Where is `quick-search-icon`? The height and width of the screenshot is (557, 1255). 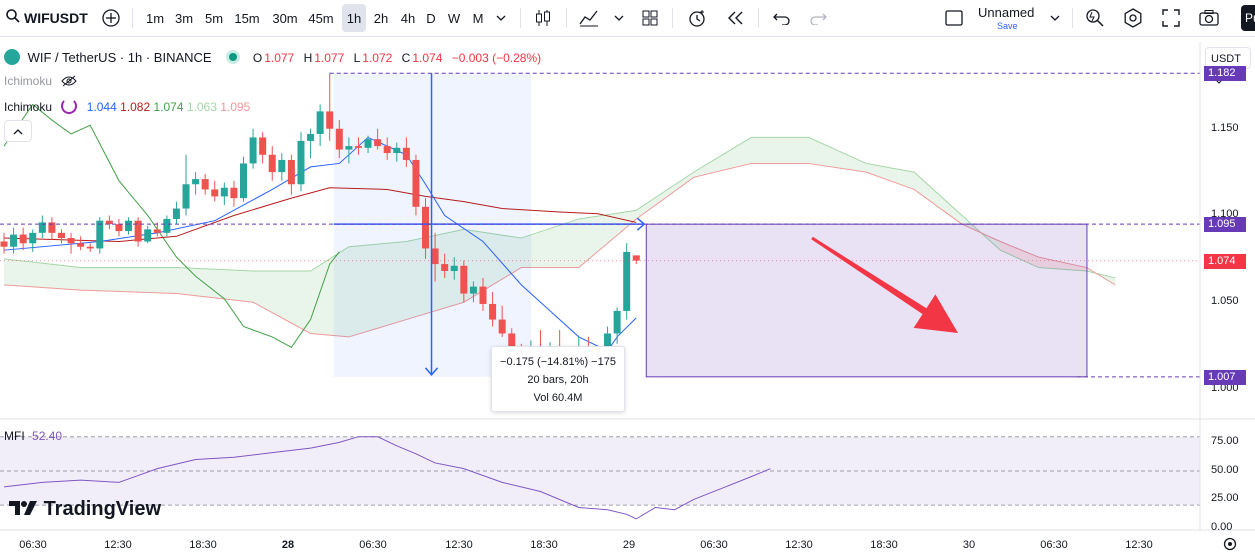 quick-search-icon is located at coordinates (1095, 18).